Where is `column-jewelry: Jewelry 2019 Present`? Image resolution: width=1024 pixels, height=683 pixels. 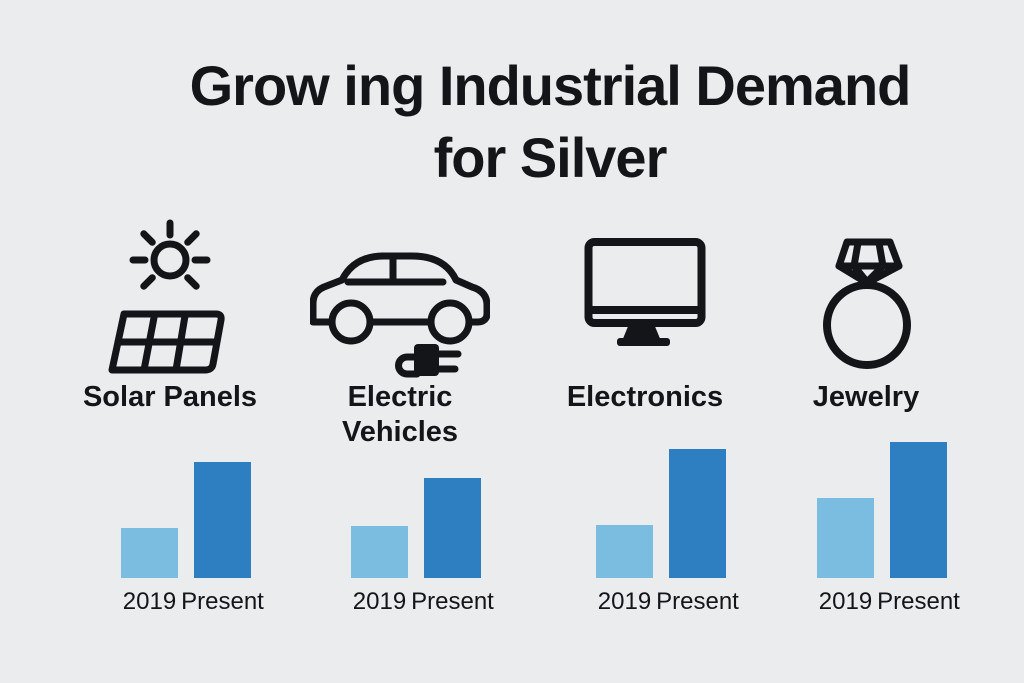
column-jewelry: Jewelry 2019 Present is located at coordinates (866, 420).